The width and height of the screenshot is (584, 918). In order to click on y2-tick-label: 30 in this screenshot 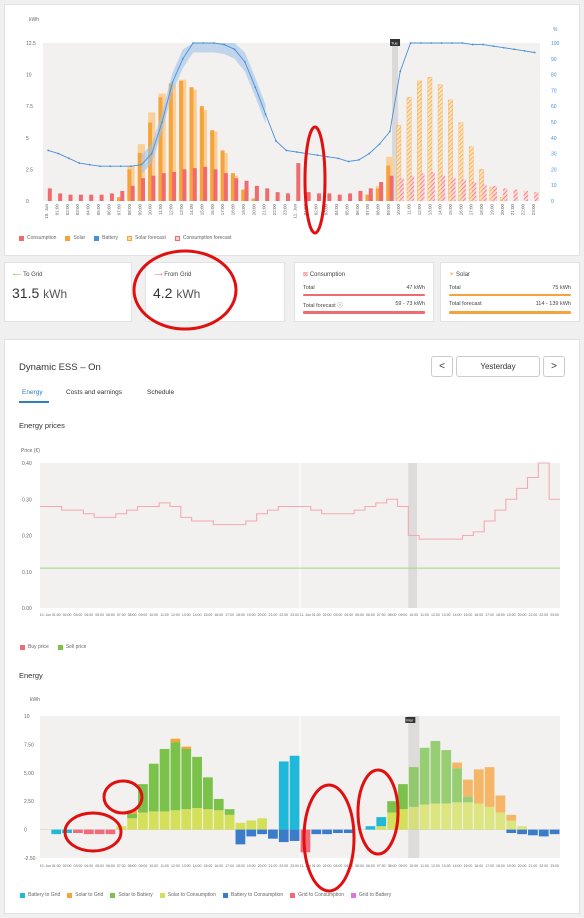, I will do `click(554, 155)`.